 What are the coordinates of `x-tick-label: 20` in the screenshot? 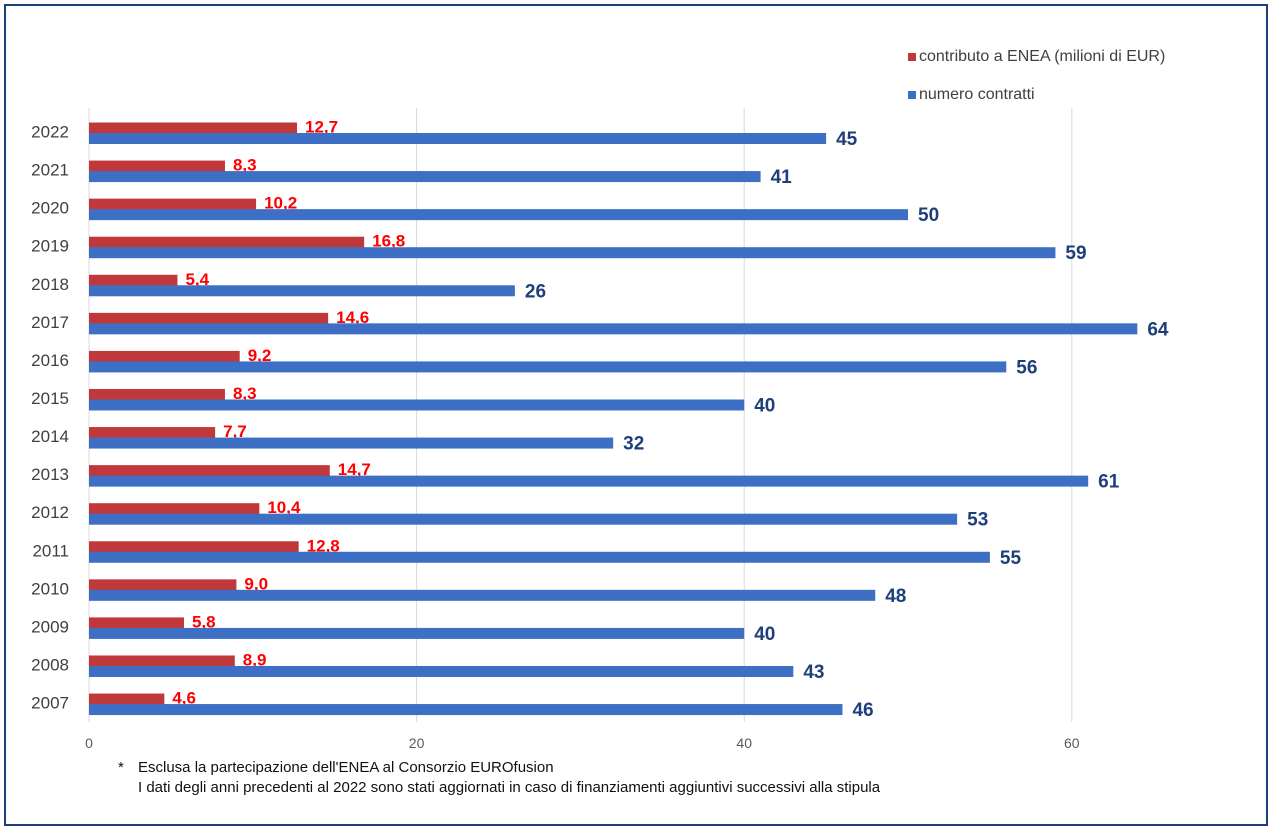 It's located at (417, 743).